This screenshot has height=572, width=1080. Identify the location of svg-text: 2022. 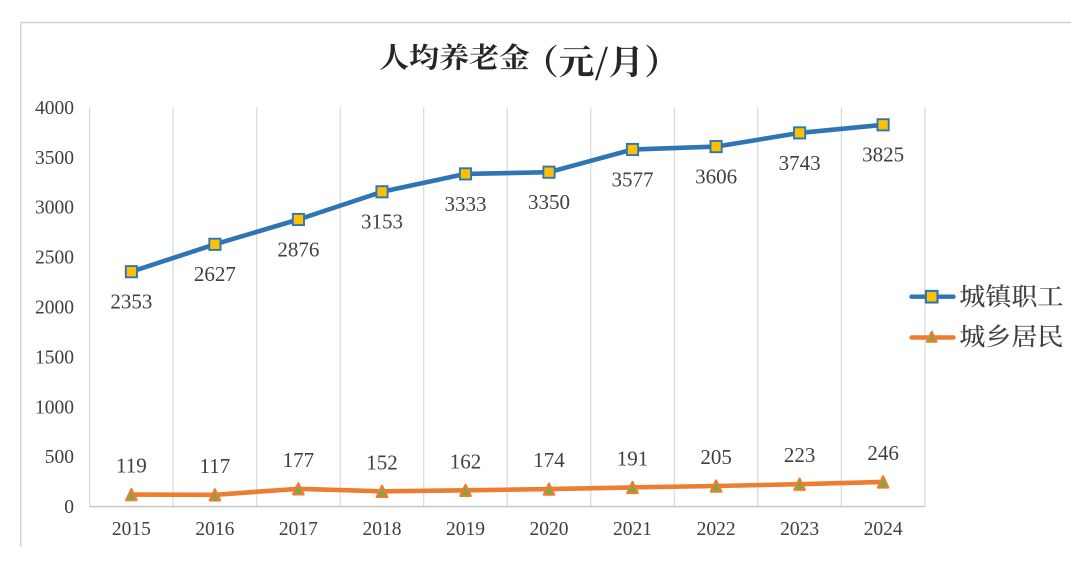
(716, 529).